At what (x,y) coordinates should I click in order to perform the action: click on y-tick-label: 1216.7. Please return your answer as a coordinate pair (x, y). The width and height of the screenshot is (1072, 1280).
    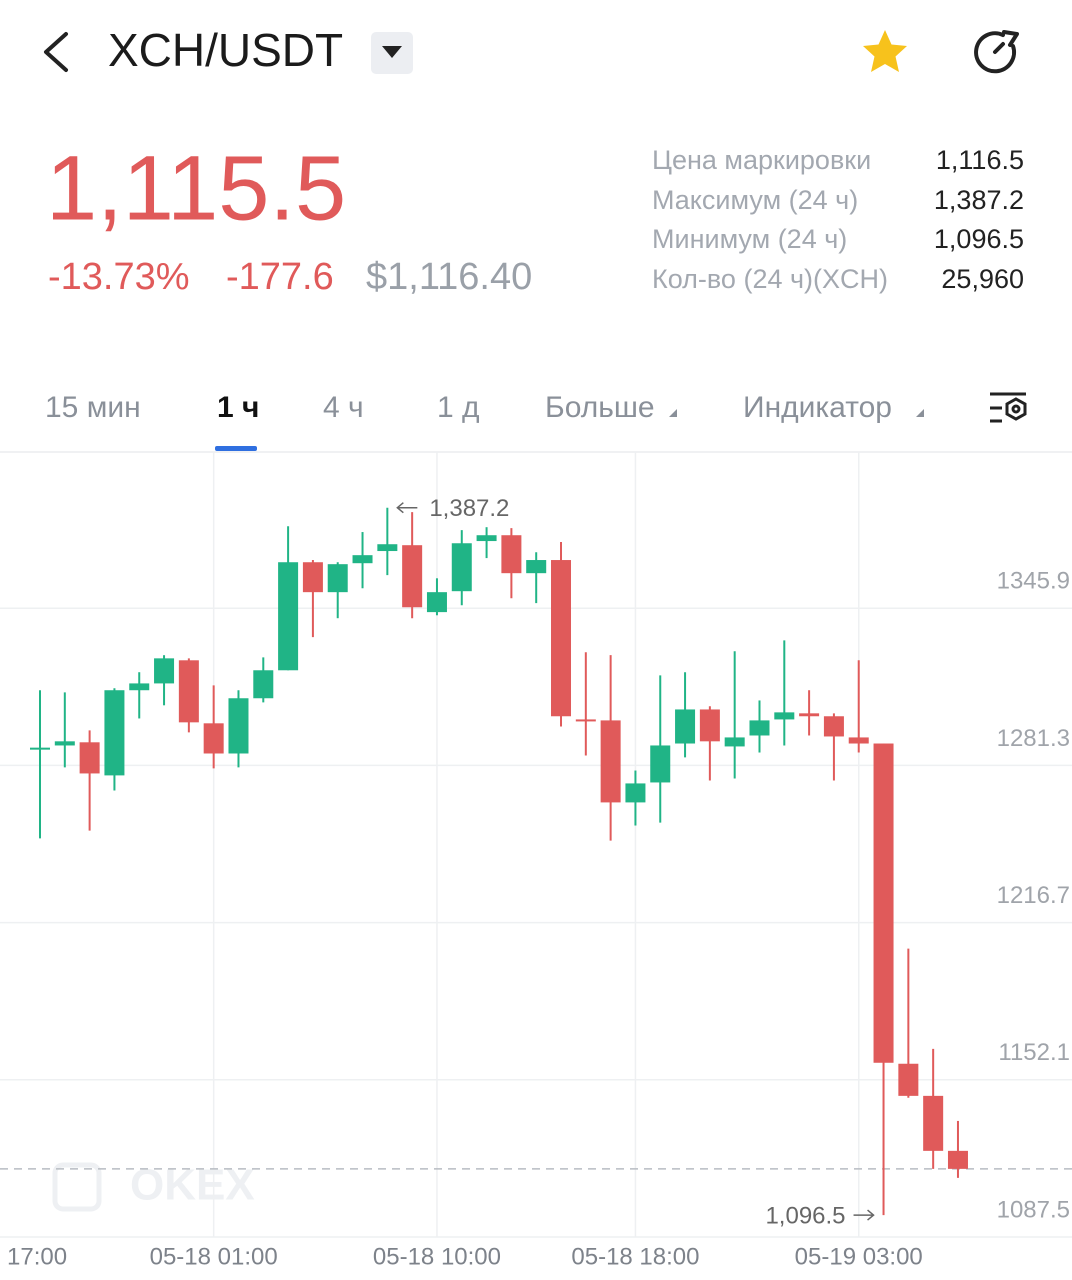
    Looking at the image, I should click on (1033, 895).